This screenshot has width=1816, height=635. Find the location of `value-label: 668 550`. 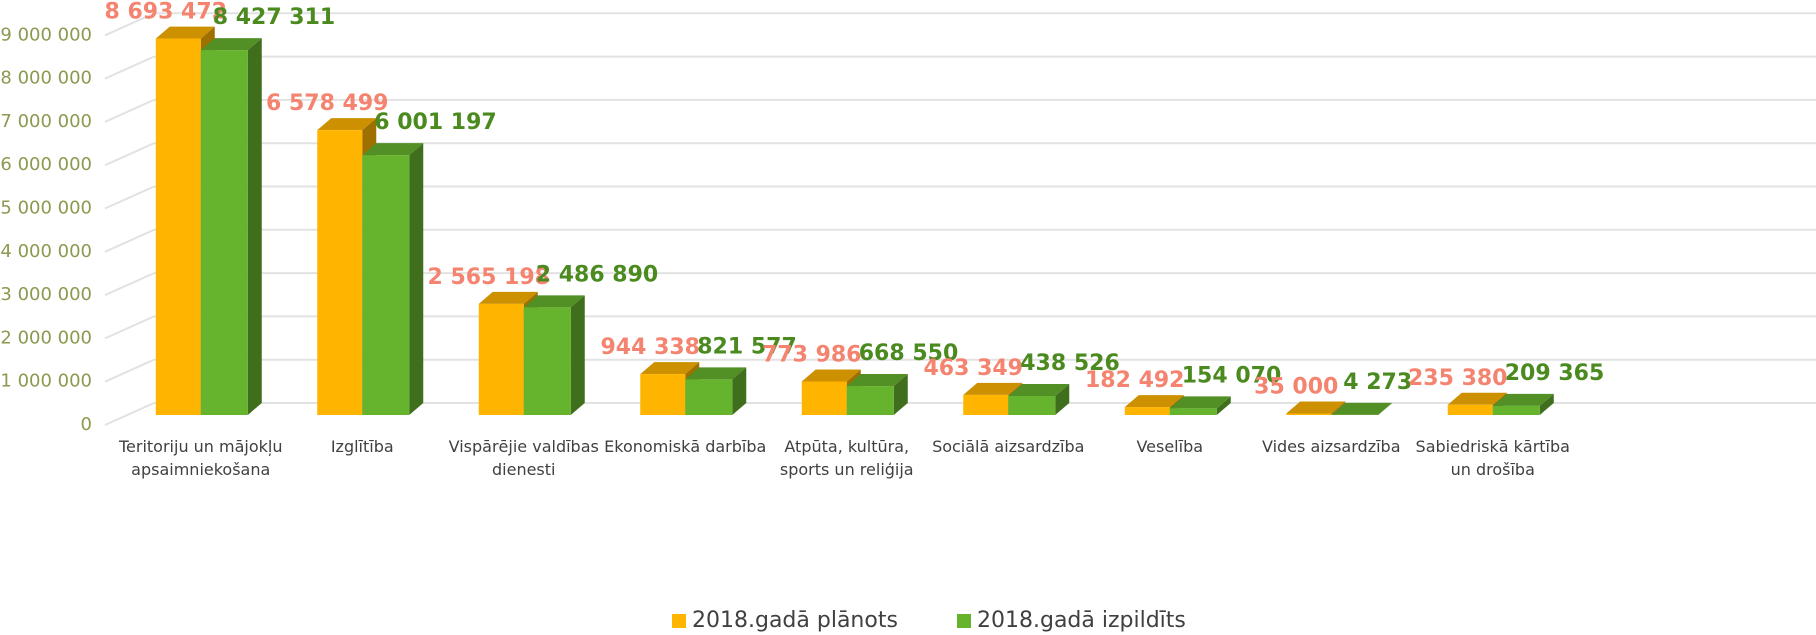

value-label: 668 550 is located at coordinates (909, 353).